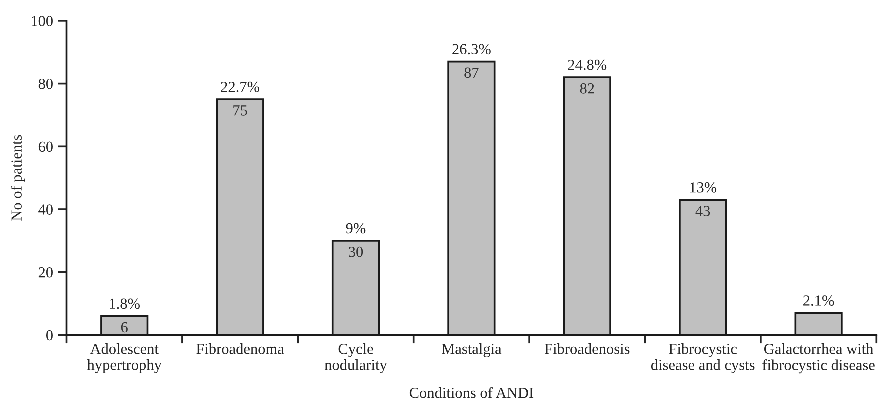 The height and width of the screenshot is (419, 890). What do you see at coordinates (45, 84) in the screenshot?
I see `y-tick-label: 80` at bounding box center [45, 84].